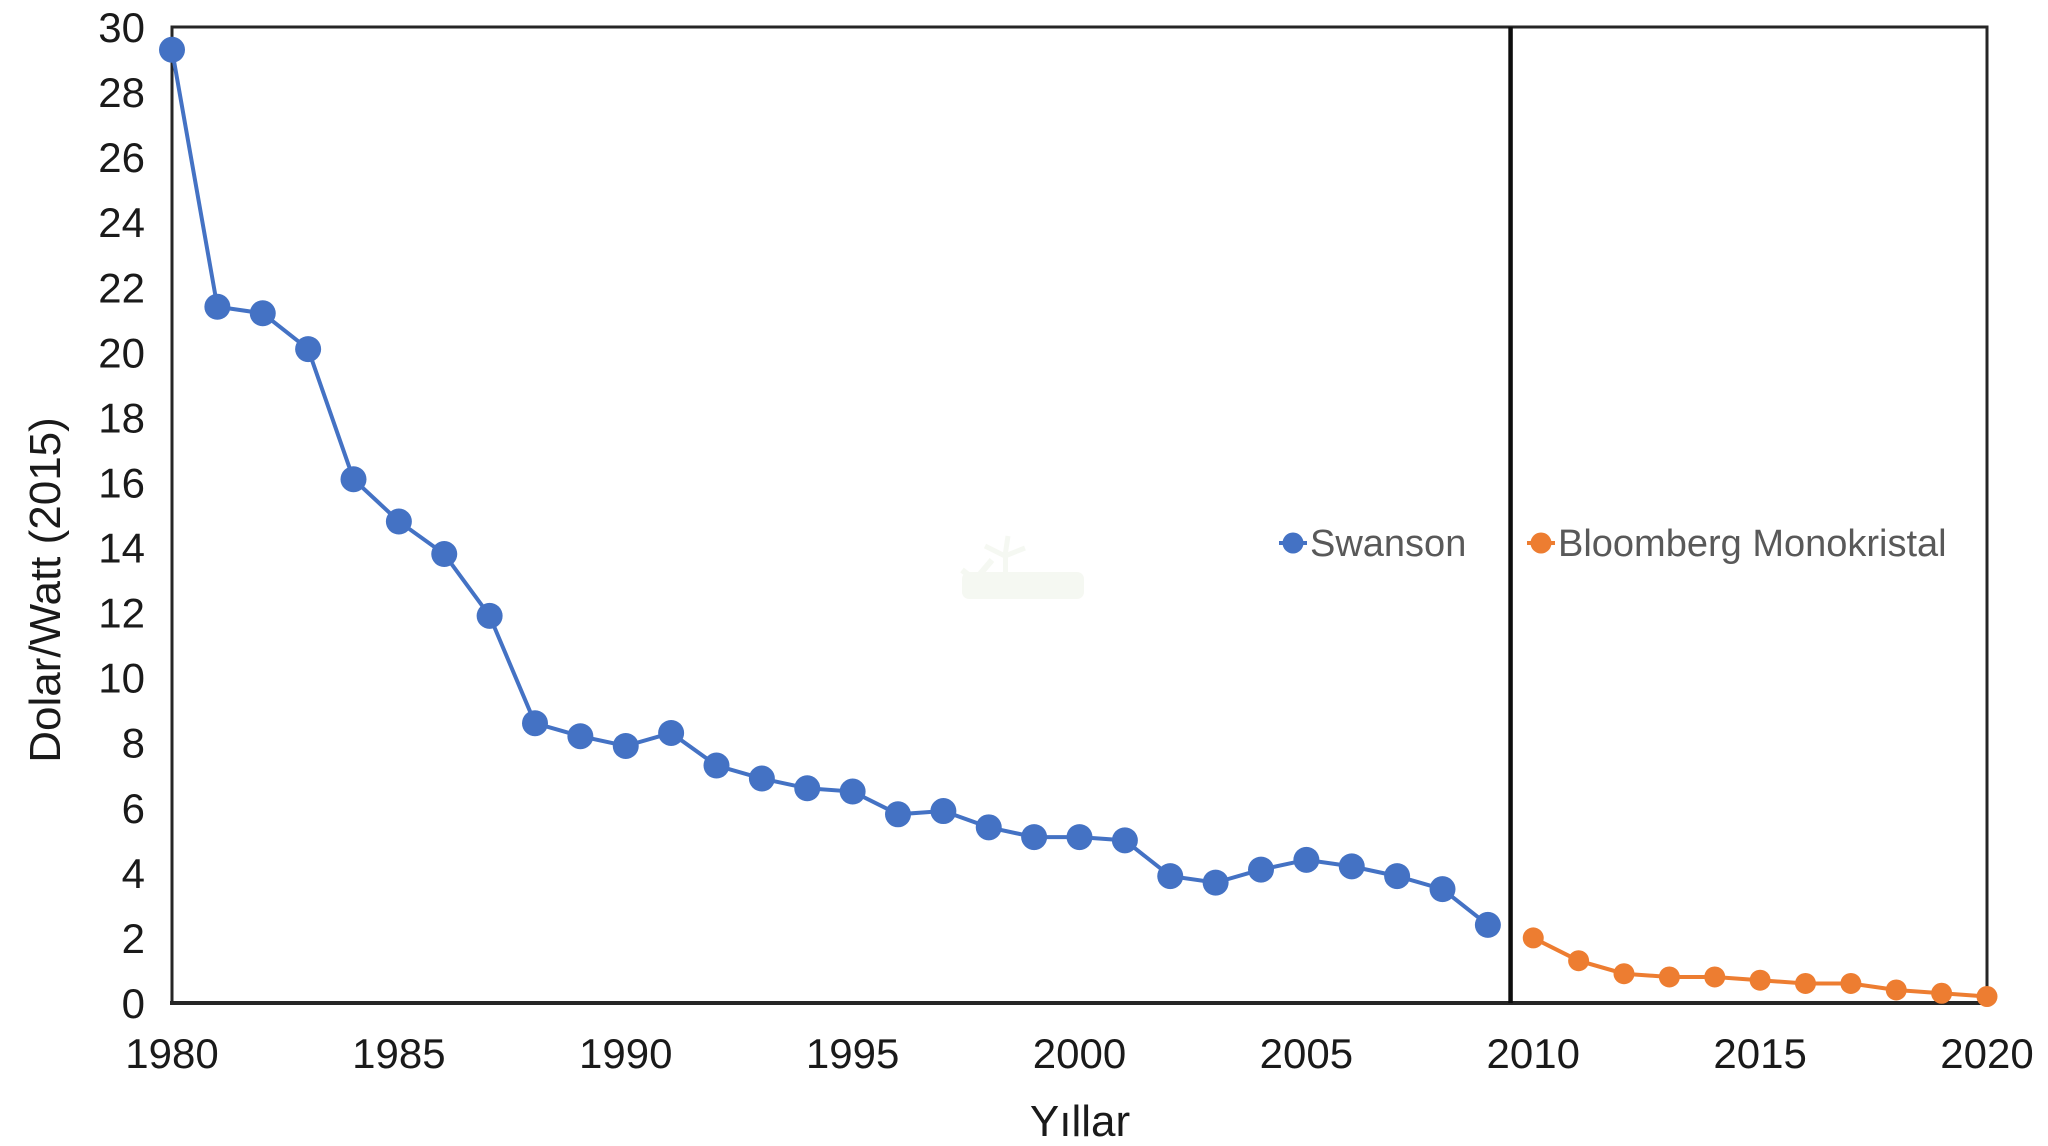 This screenshot has height=1146, width=2048. Describe the element at coordinates (1759, 1053) in the screenshot. I see `x-tick-label: 2015` at that location.